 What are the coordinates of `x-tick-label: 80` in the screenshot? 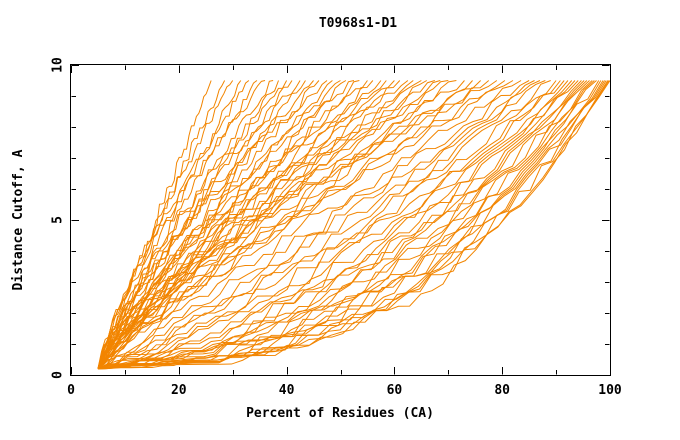 It's located at (502, 390).